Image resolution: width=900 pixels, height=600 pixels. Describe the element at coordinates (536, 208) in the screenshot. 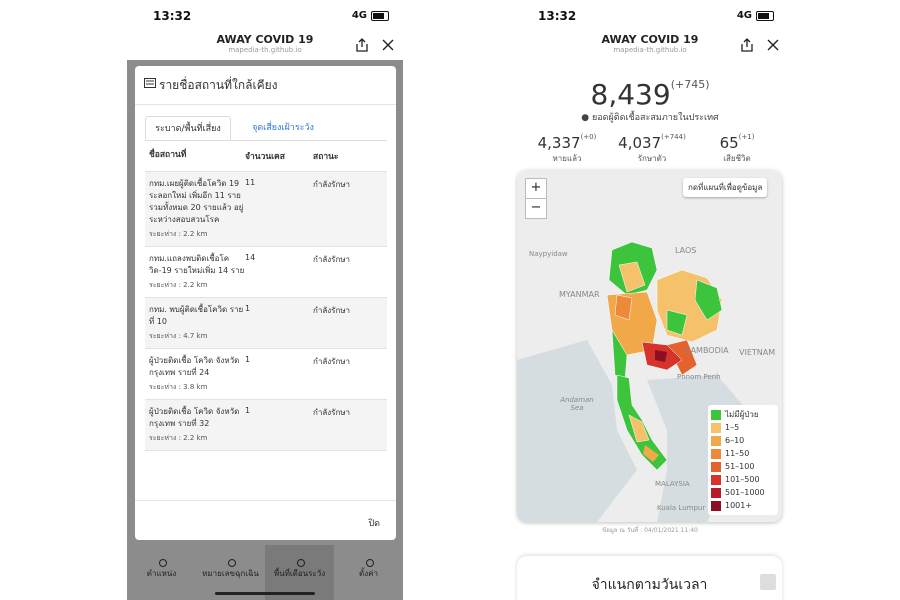

I see `zoom-out: −` at that location.